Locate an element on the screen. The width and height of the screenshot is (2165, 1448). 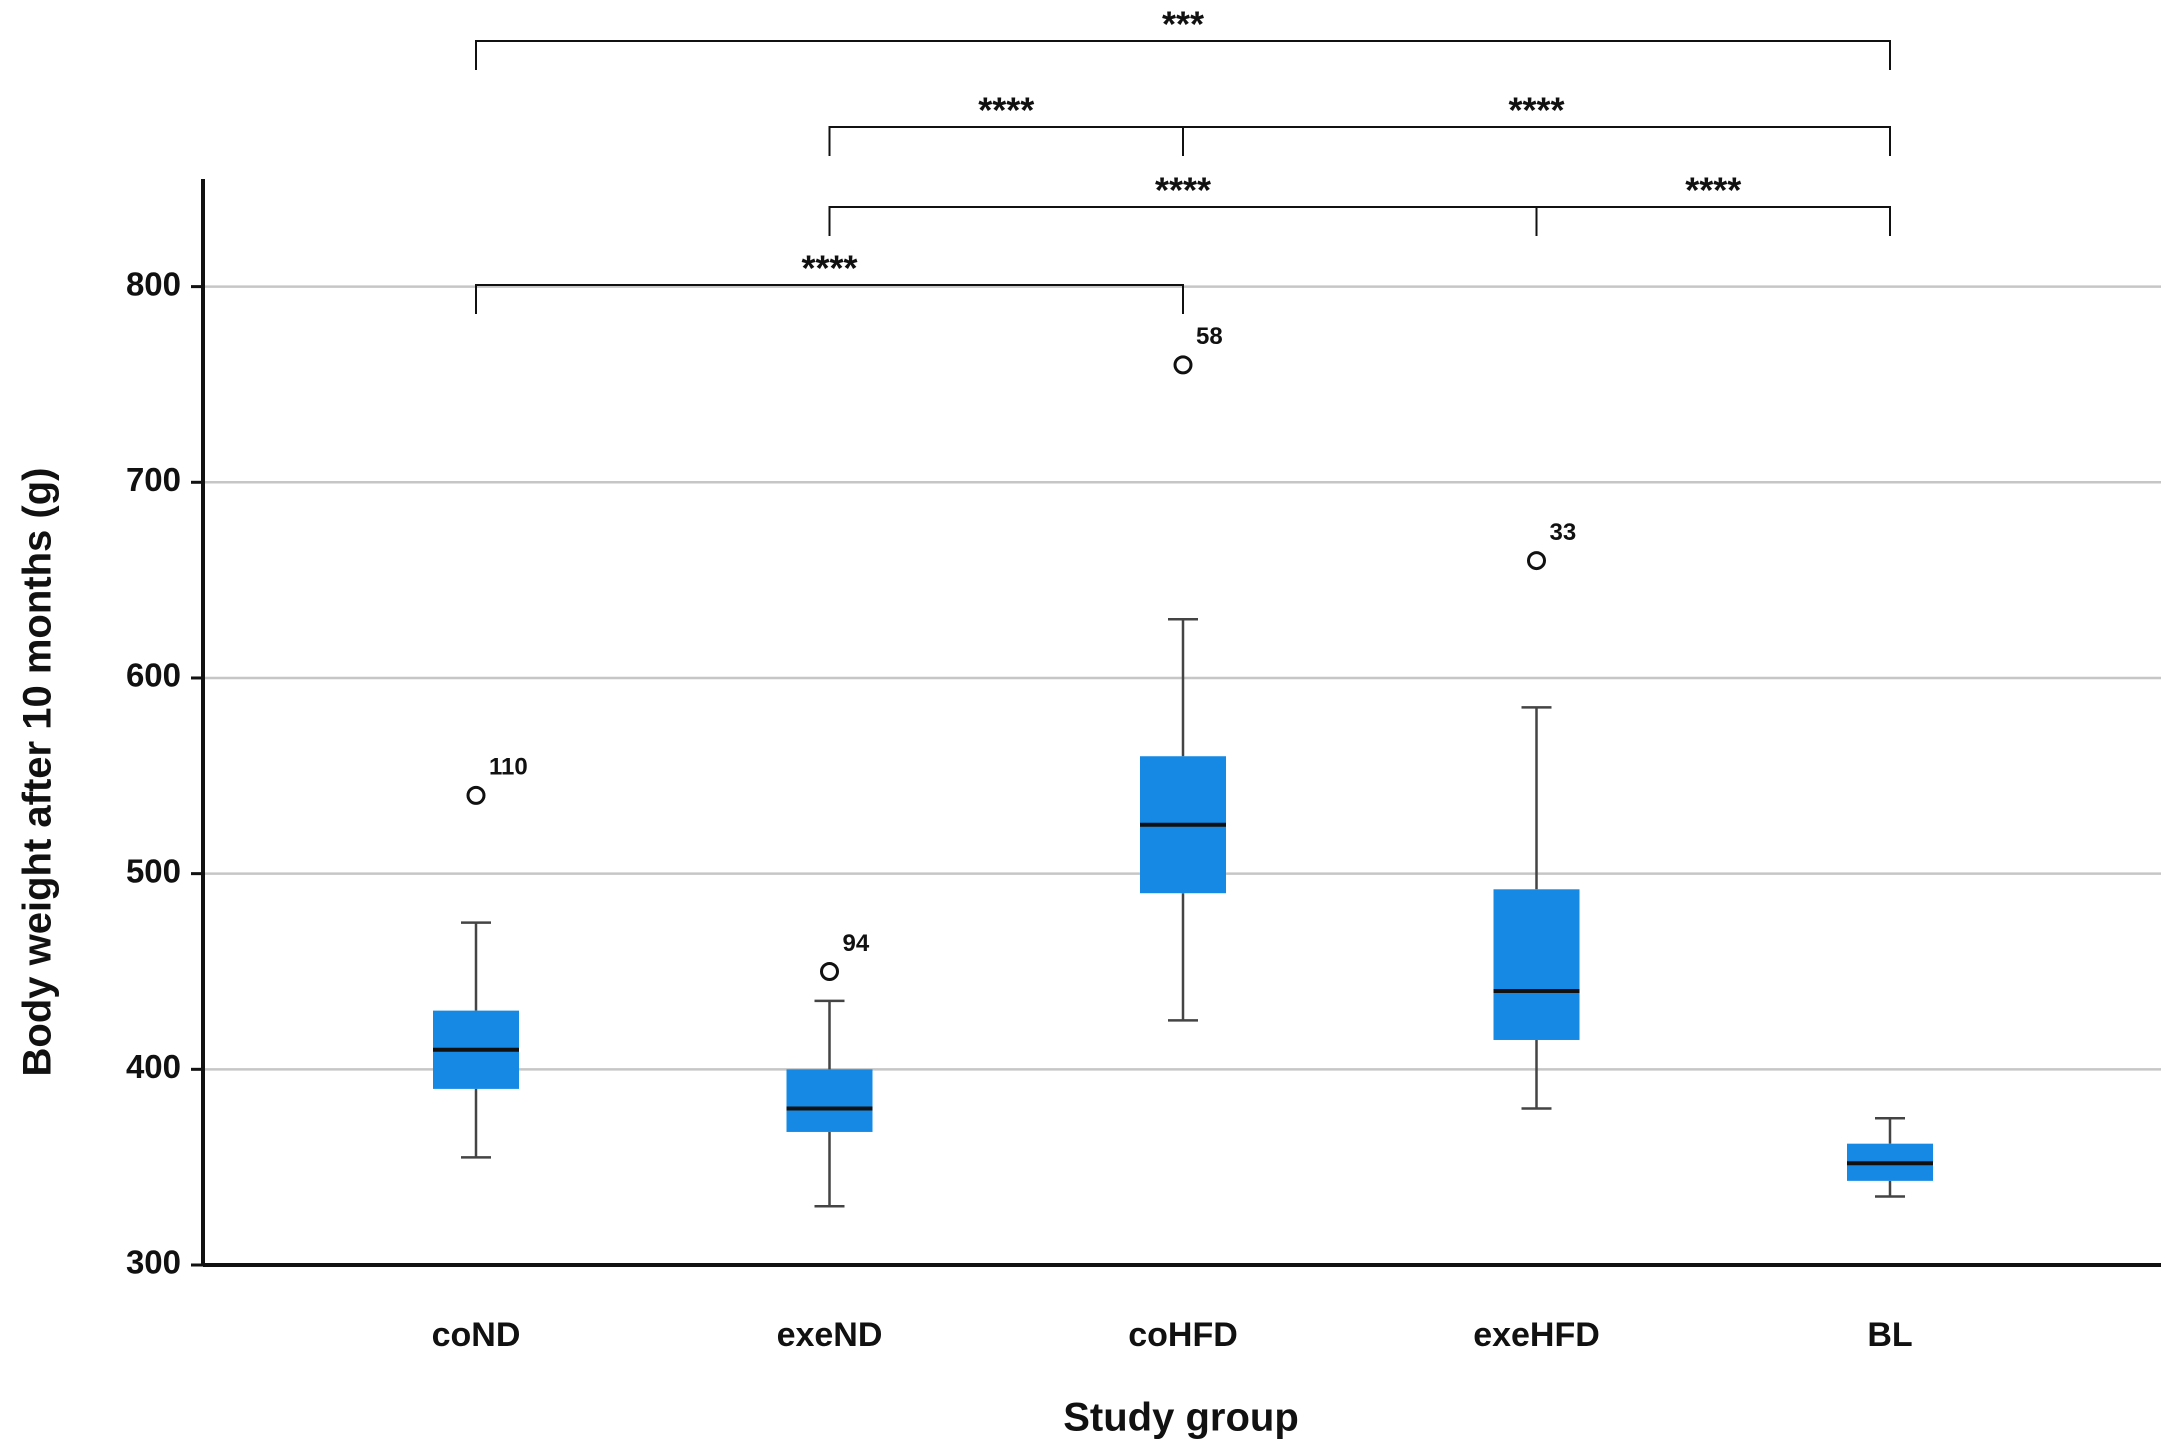
y-axis-title: Body weight after 10 months (g) is located at coordinates (38, 772).